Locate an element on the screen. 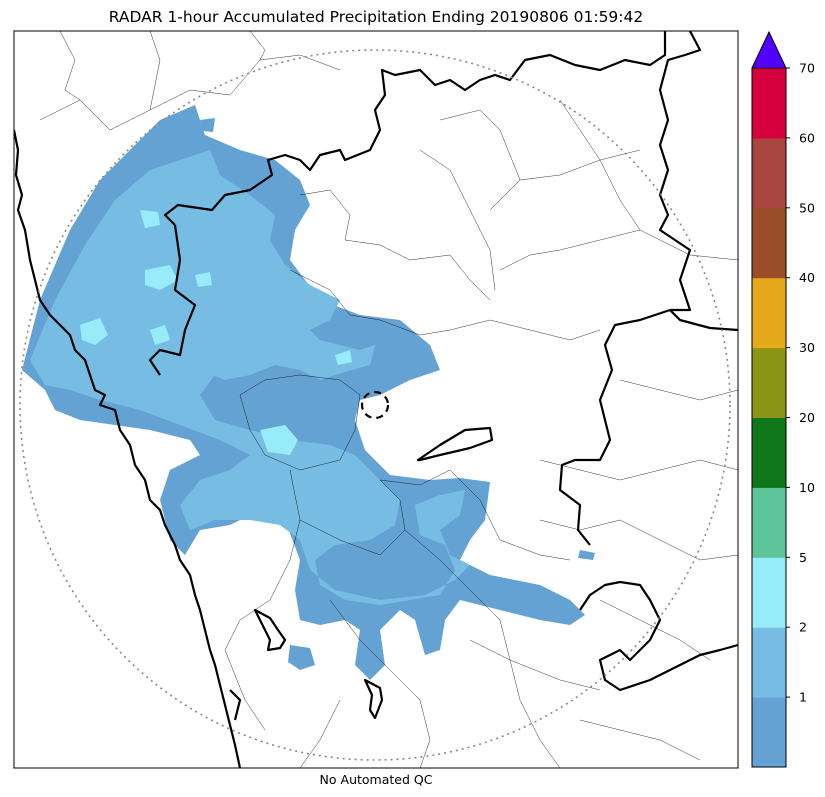 The image size is (825, 797). colorbar-tick-label: 30 is located at coordinates (807, 347).